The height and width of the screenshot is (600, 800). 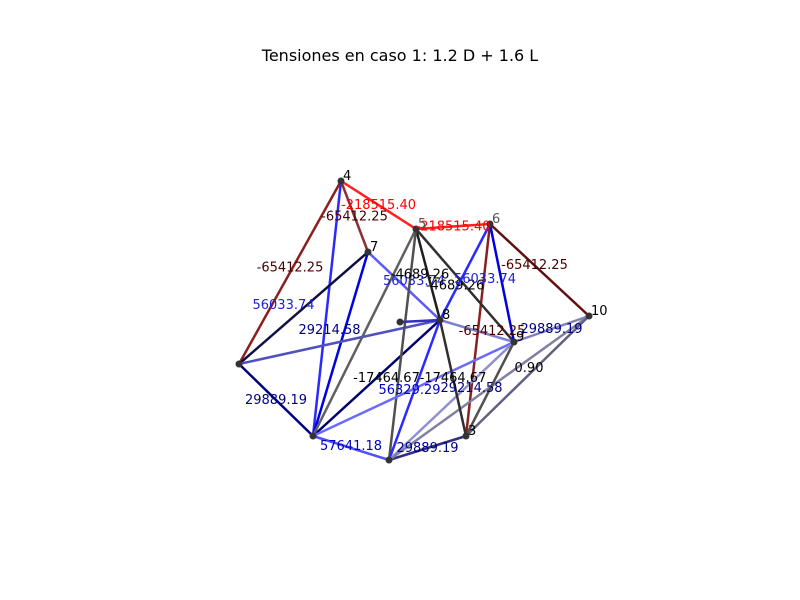 I want to click on member-force-label: 57641.18, so click(x=351, y=446).